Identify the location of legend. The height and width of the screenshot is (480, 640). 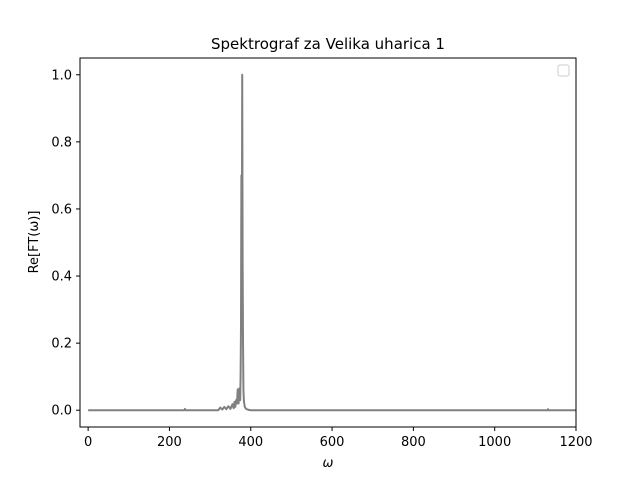
(563, 70).